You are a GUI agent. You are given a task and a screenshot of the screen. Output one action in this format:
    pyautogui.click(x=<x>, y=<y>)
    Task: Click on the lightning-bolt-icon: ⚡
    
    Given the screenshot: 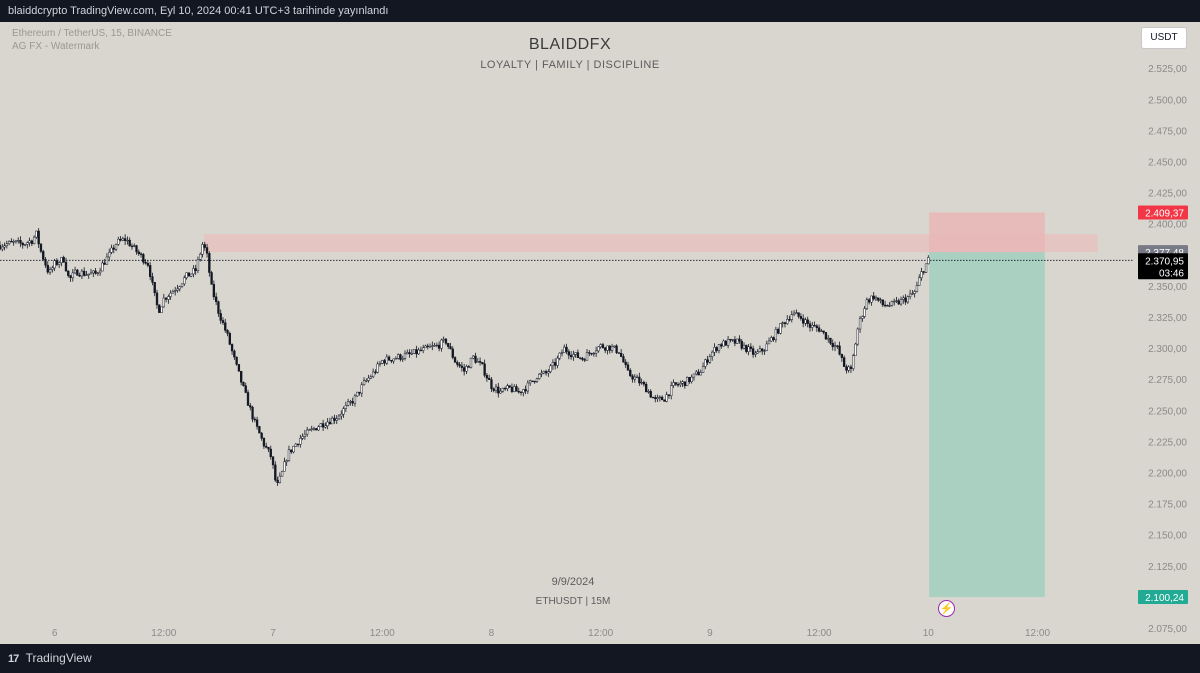 What is the action you would take?
    pyautogui.click(x=946, y=608)
    